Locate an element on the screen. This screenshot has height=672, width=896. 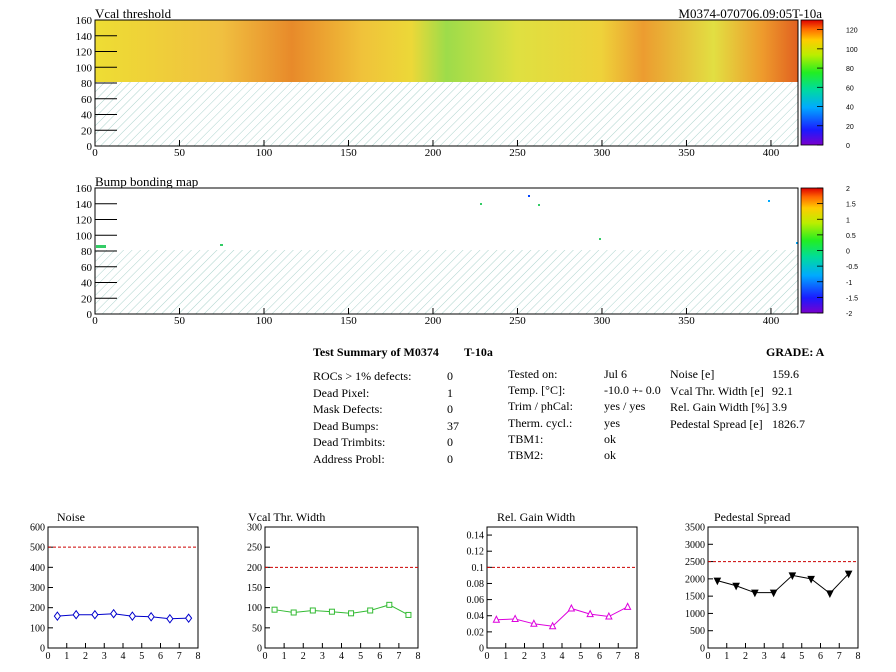
scale-label: 100 is located at coordinates (852, 50).